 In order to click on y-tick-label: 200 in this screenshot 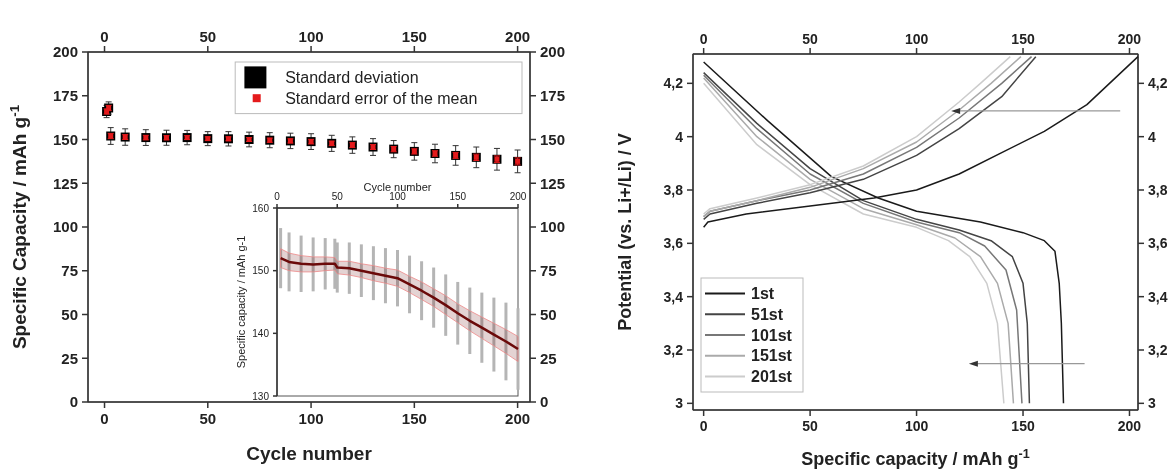, I will do `click(65, 52)`.